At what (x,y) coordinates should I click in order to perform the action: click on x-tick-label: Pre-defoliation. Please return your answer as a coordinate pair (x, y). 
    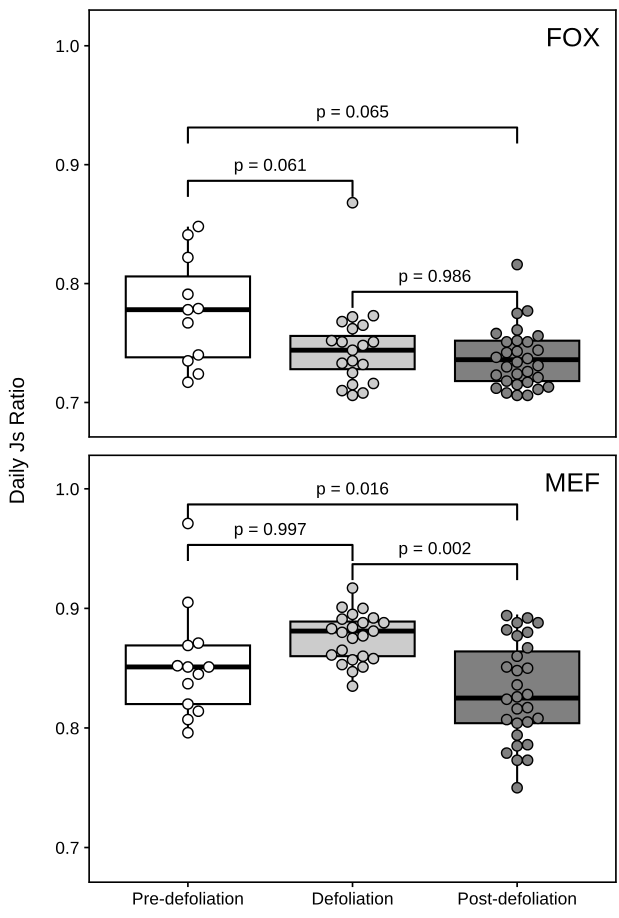
    Looking at the image, I should click on (188, 898).